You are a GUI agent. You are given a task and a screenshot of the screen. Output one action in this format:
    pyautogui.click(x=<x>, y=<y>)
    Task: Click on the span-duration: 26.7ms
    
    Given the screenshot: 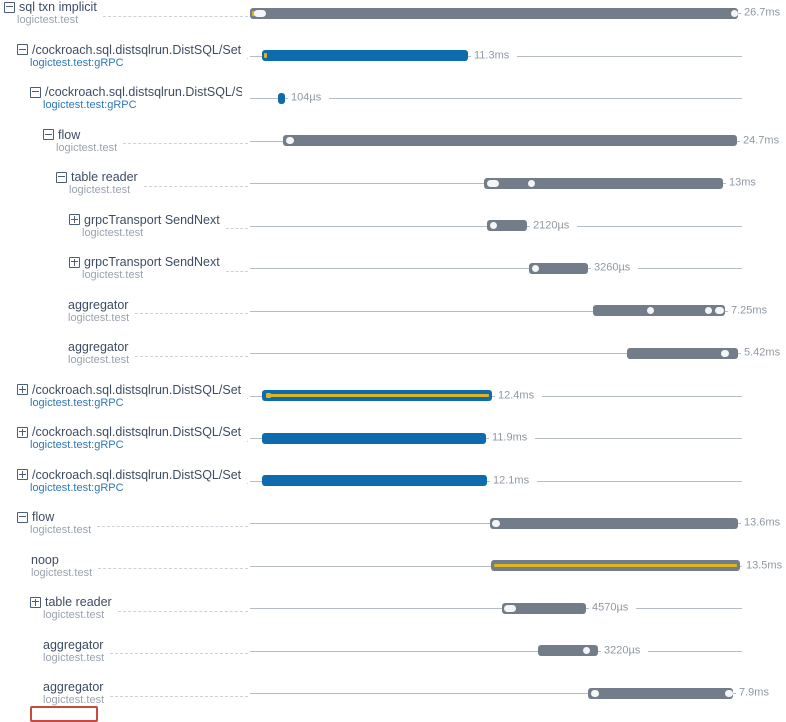 What is the action you would take?
    pyautogui.click(x=763, y=13)
    